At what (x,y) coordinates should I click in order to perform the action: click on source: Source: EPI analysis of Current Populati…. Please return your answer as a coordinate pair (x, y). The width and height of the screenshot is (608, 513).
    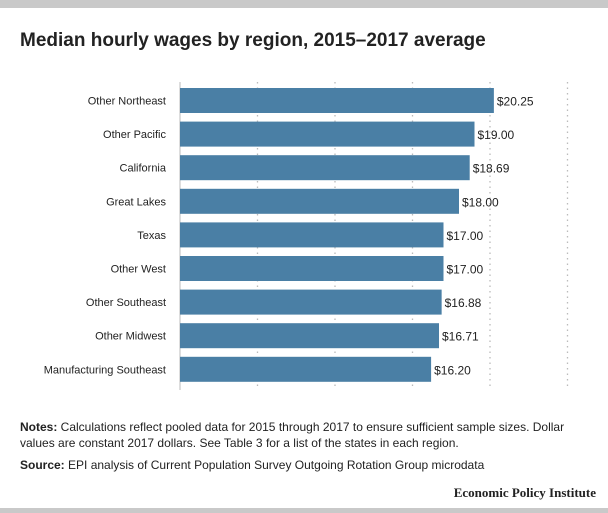
    Looking at the image, I should click on (307, 465).